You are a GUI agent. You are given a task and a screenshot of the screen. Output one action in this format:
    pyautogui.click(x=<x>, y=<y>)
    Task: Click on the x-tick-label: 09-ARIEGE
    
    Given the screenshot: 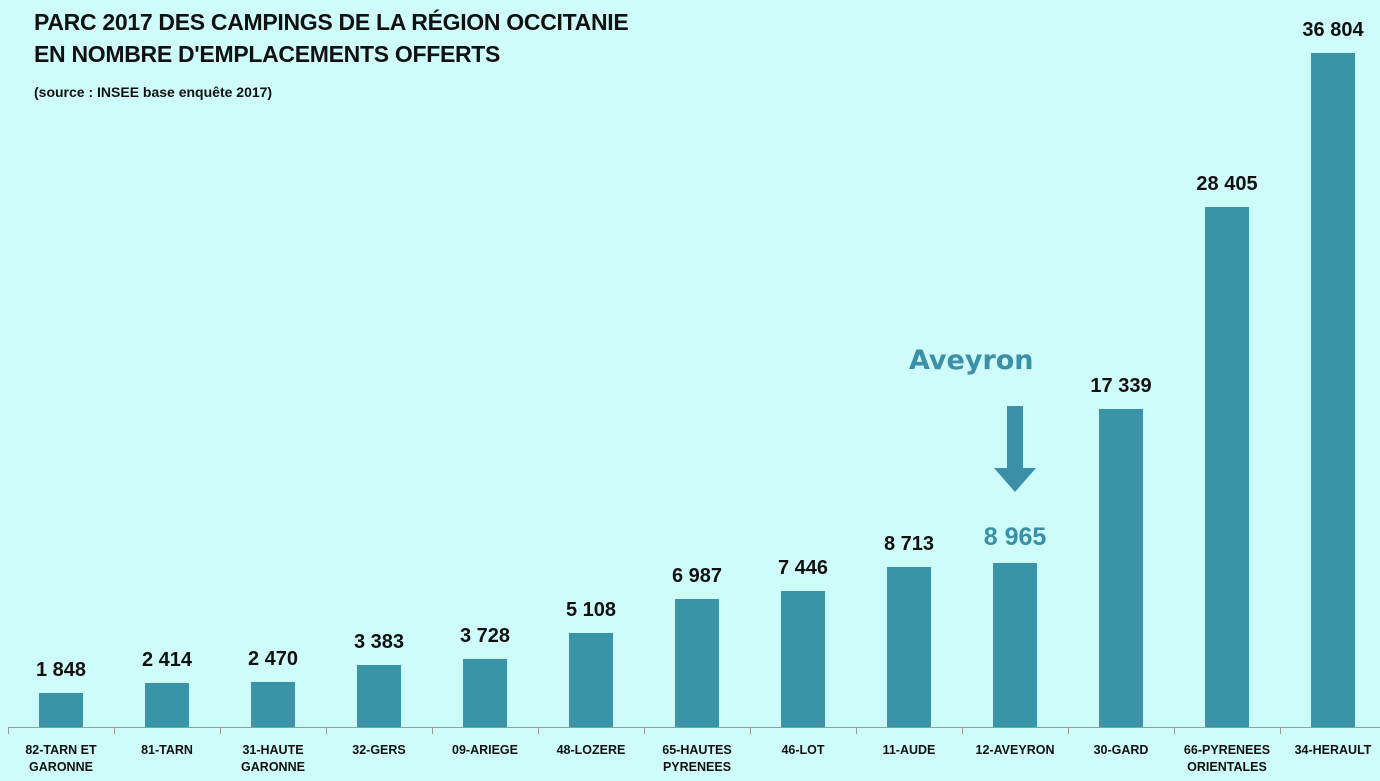 What is the action you would take?
    pyautogui.click(x=485, y=750)
    